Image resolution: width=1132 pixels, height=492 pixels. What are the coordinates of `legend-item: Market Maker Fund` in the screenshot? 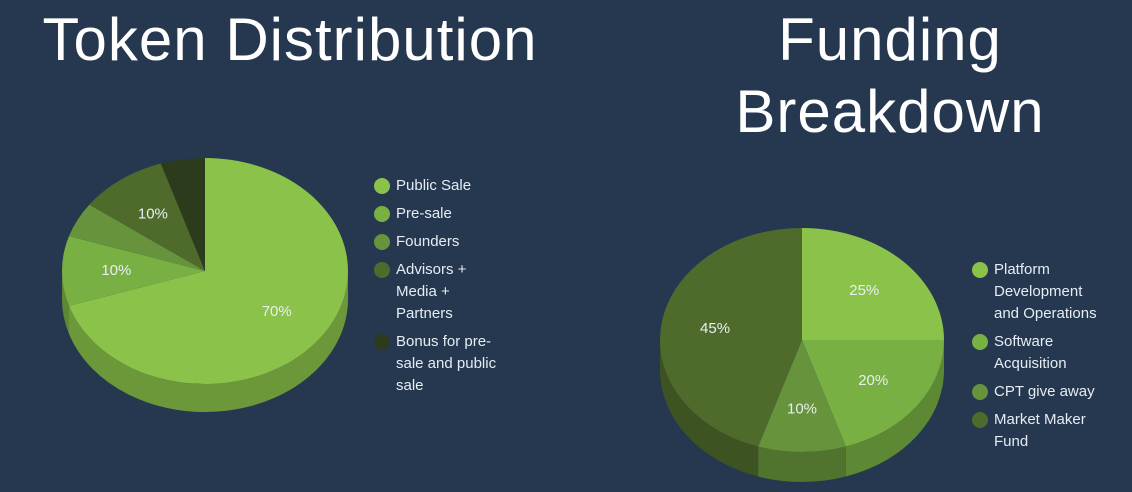 It's located at (1036, 431).